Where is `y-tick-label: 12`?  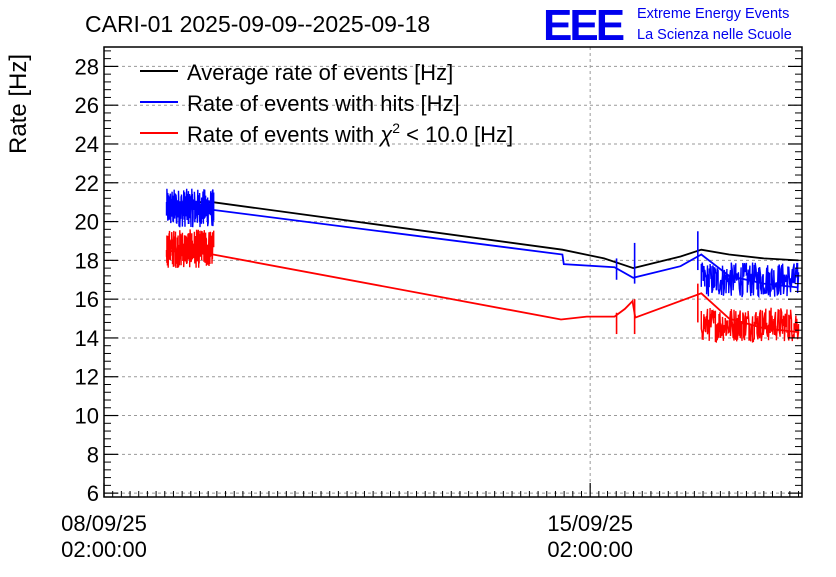 y-tick-label: 12 is located at coordinates (87, 377).